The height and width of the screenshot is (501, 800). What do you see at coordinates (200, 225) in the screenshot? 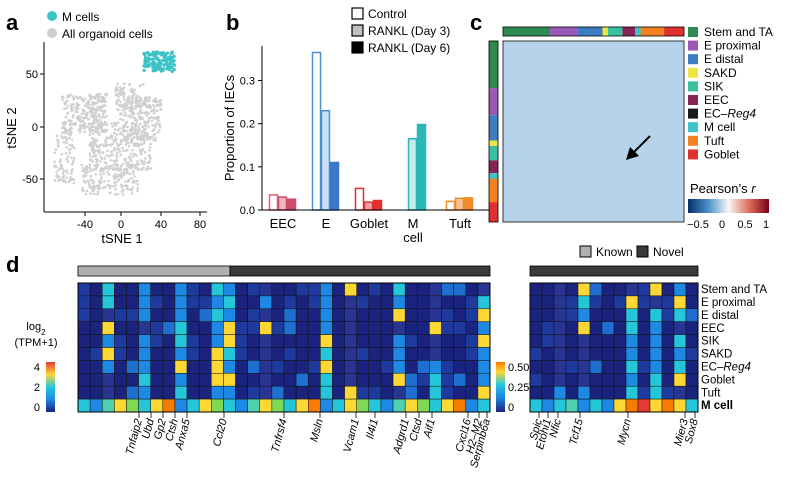
I see `a-xtick-80: 80` at bounding box center [200, 225].